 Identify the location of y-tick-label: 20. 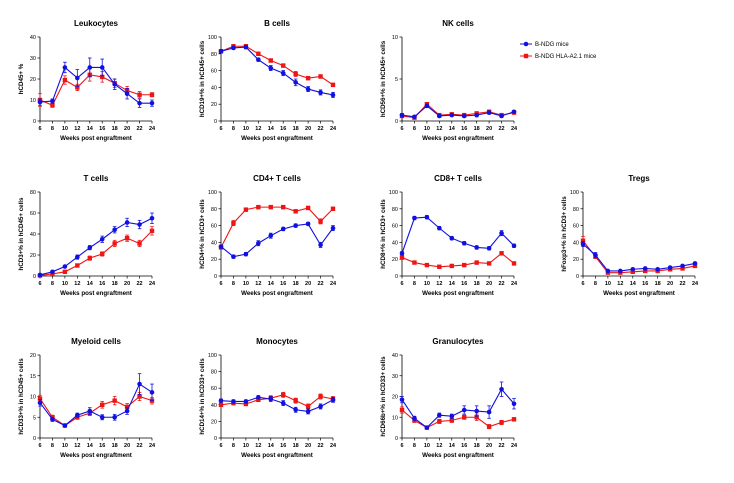
(395, 398).